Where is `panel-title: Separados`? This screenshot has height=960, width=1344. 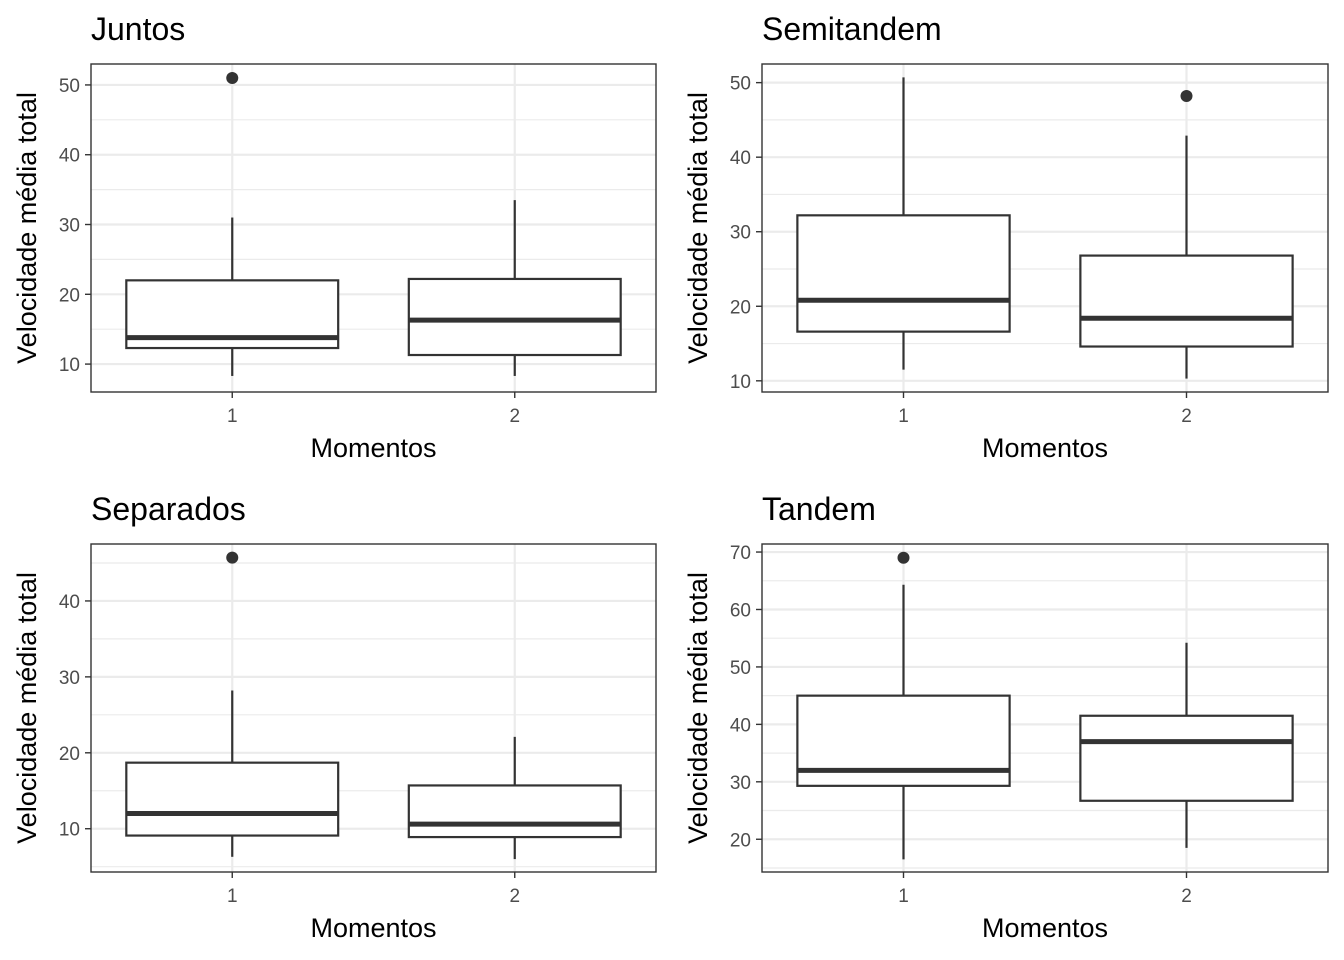 panel-title: Separados is located at coordinates (168, 509).